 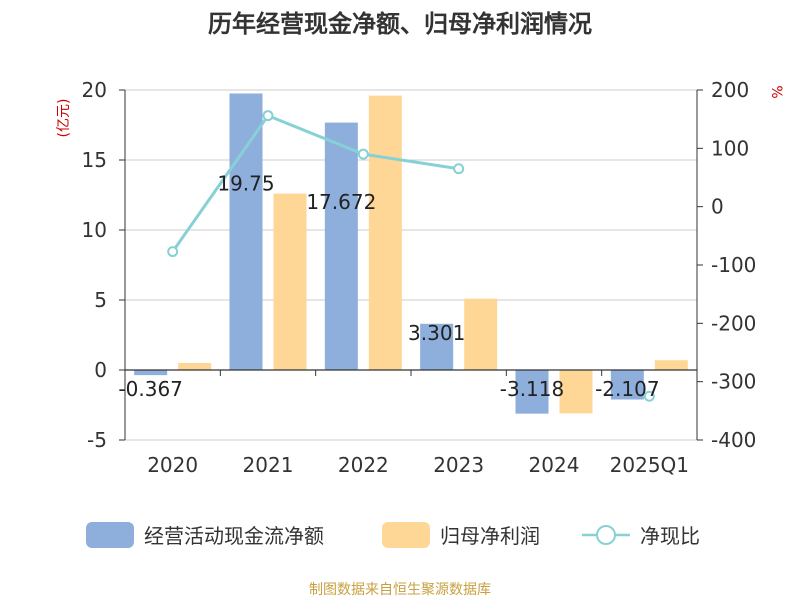 What do you see at coordinates (554, 465) in the screenshot?
I see `x-tick-label: 2024` at bounding box center [554, 465].